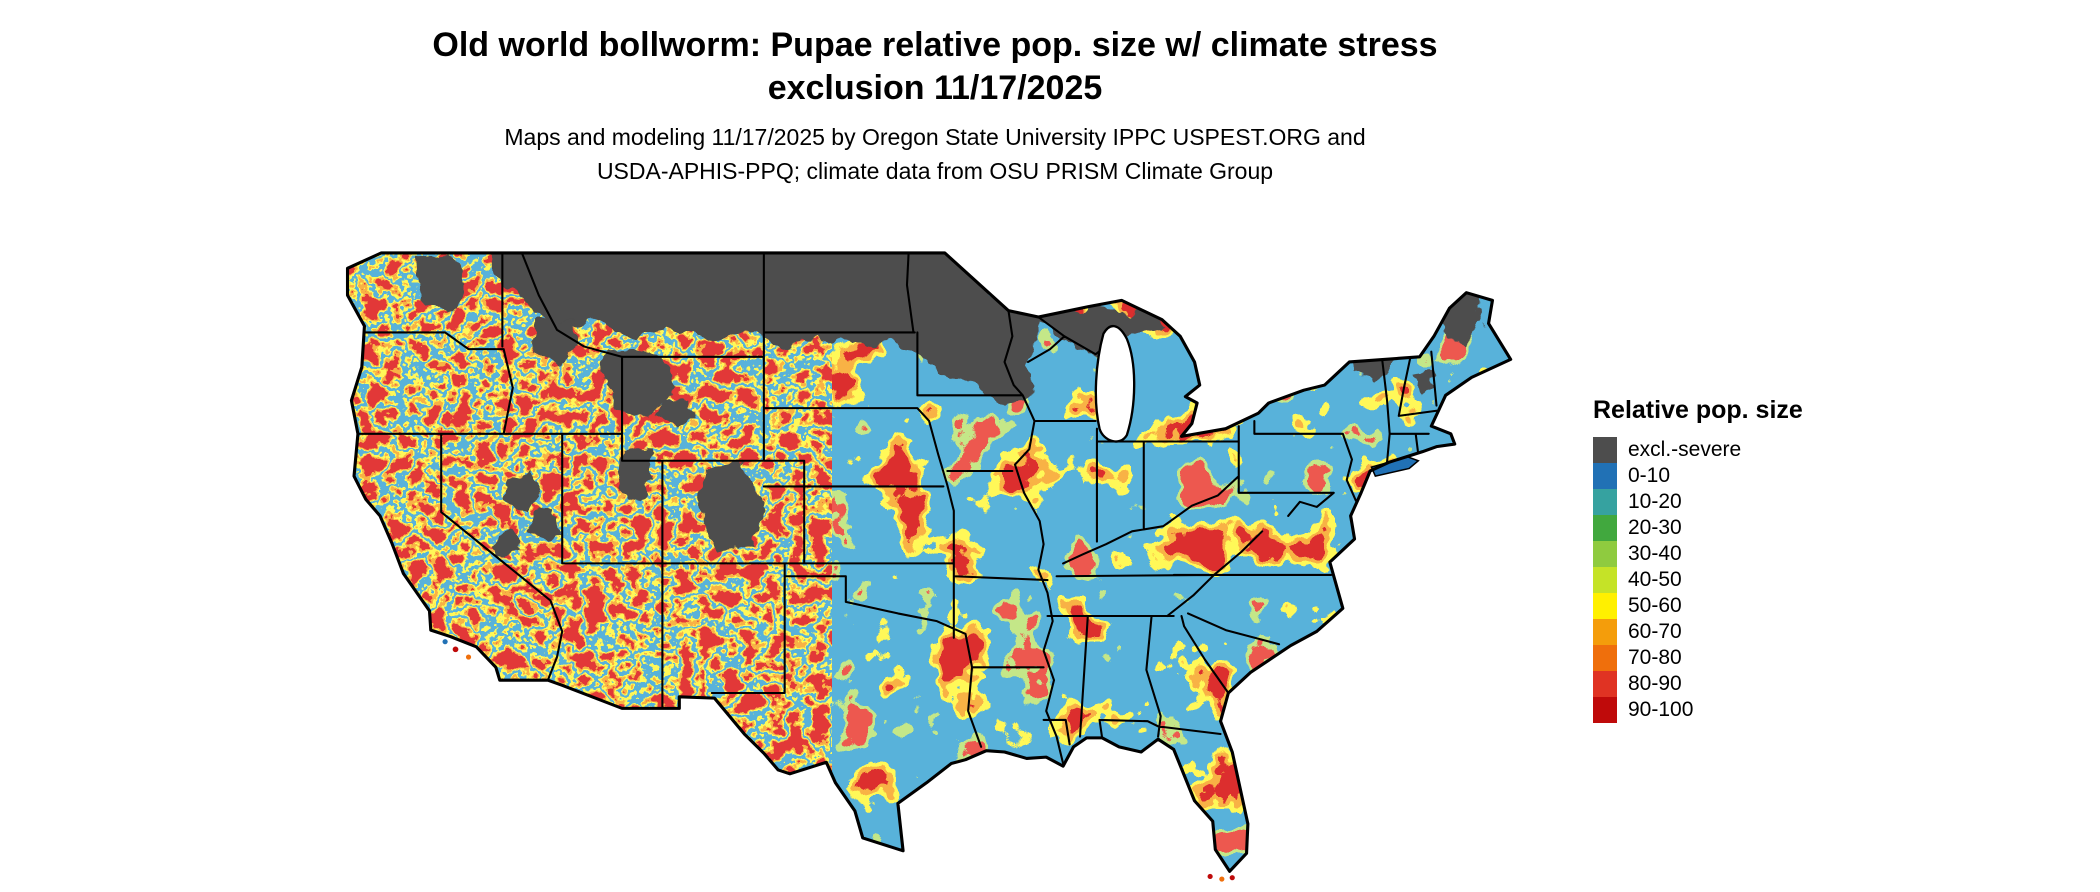 The height and width of the screenshot is (892, 2100). What do you see at coordinates (1655, 527) in the screenshot?
I see `legend-label: 20-30` at bounding box center [1655, 527].